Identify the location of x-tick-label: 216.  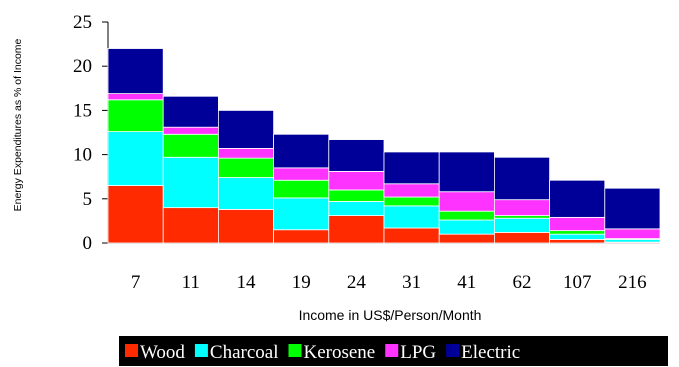
(632, 282).